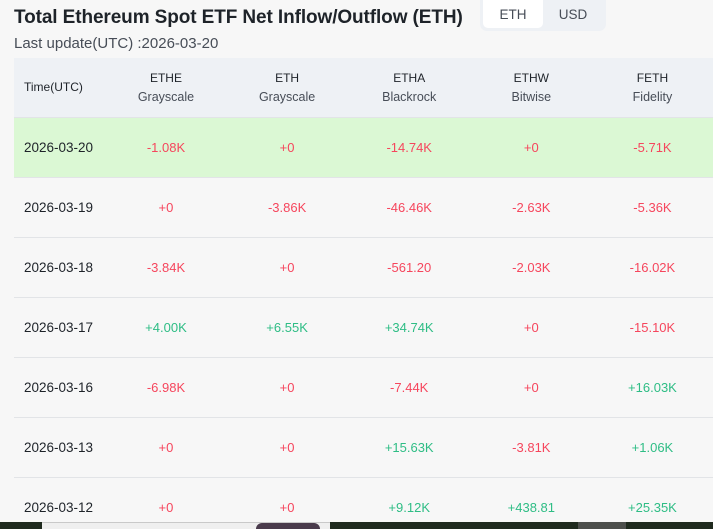 The width and height of the screenshot is (713, 529). What do you see at coordinates (409, 96) in the screenshot?
I see `column-issuer: Blackrock` at bounding box center [409, 96].